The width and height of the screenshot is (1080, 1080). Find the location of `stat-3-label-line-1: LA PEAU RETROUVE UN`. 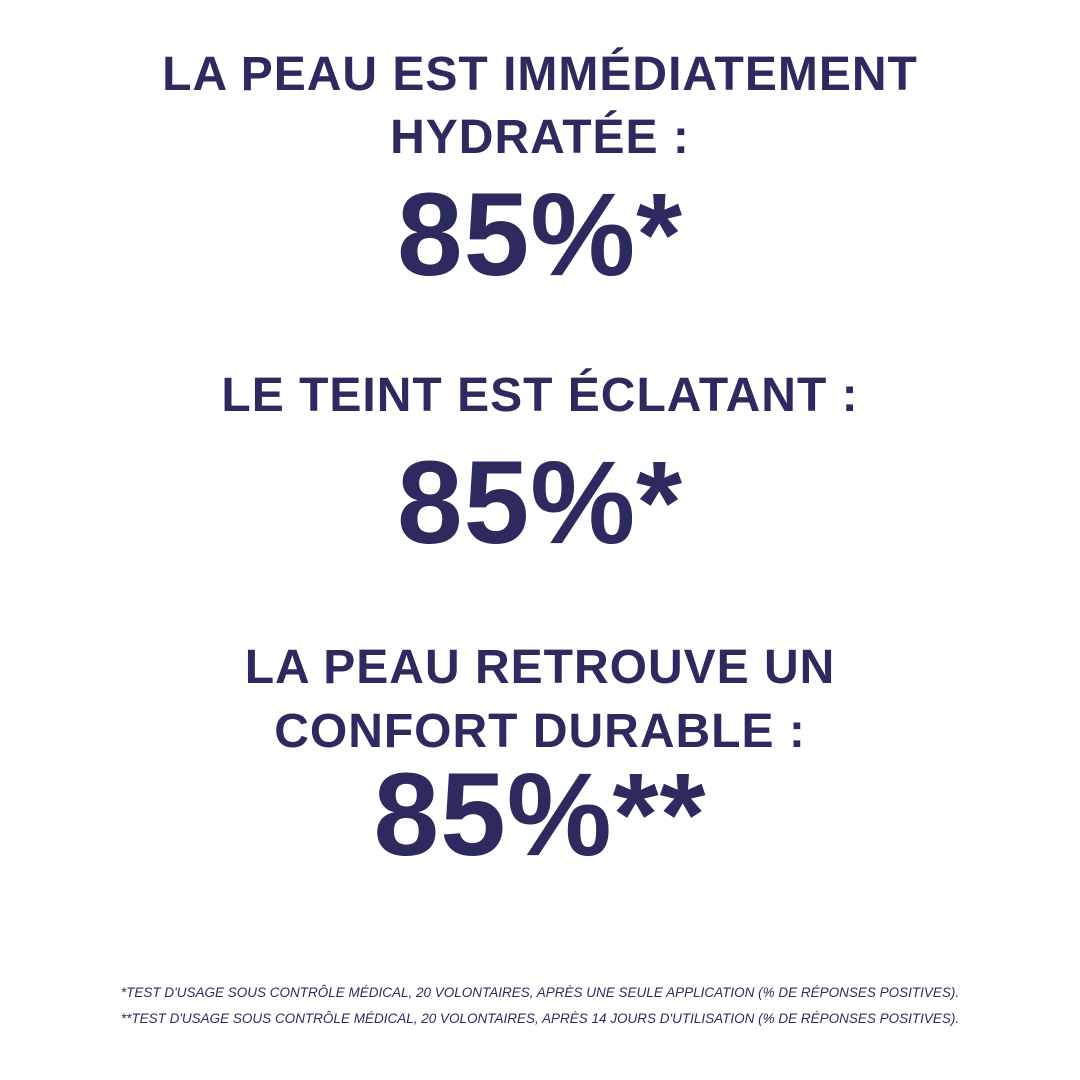

stat-3-label-line-1: LA PEAU RETROUVE UN is located at coordinates (540, 667).